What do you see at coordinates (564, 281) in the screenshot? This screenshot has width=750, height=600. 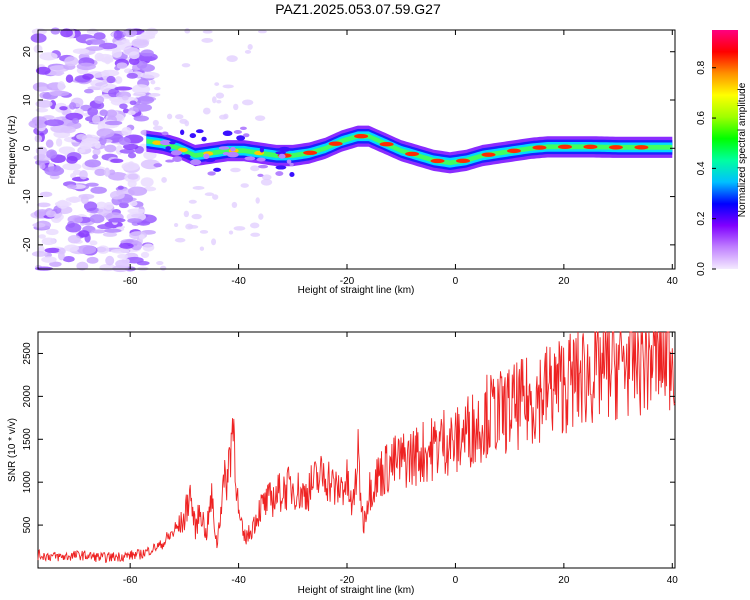 I see `x-tick-label: 20` at bounding box center [564, 281].